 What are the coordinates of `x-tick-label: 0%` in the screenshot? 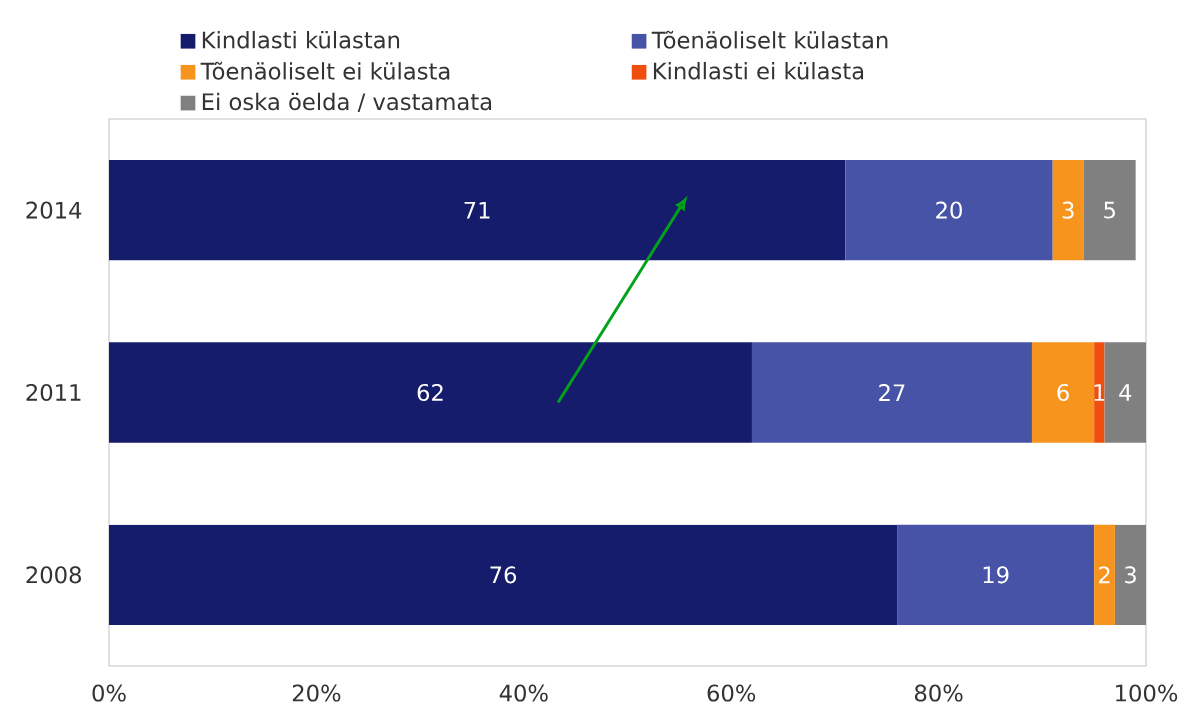 It's located at (109, 693).